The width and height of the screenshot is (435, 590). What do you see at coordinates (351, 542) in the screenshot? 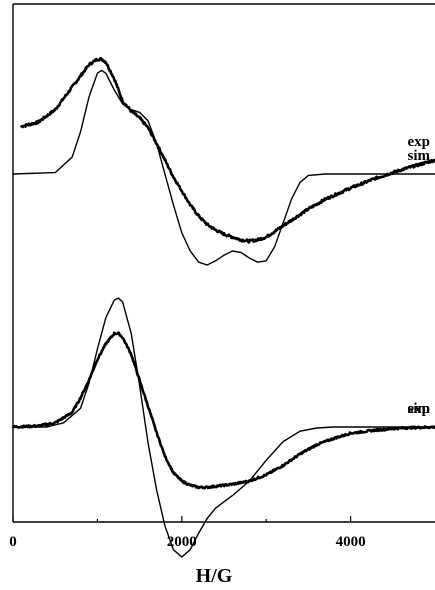
I see `x-tick-label: 4000` at bounding box center [351, 542].